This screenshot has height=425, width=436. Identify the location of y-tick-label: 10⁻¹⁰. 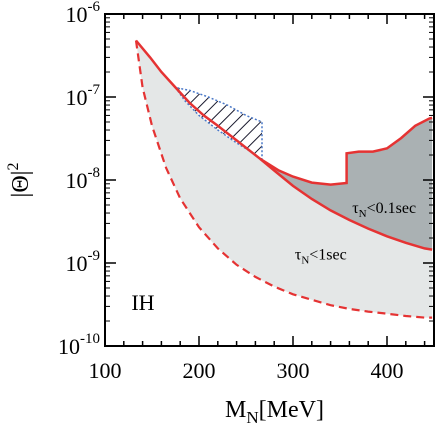
(79, 345).